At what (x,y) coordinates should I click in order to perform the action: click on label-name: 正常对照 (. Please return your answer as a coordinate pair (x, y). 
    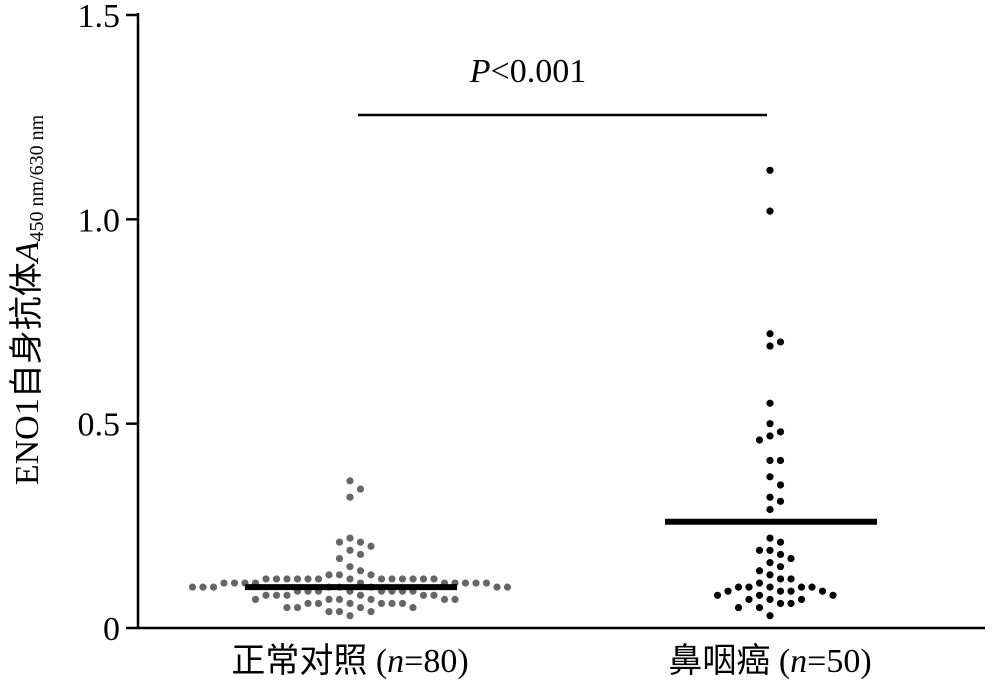
    Looking at the image, I should click on (309, 661).